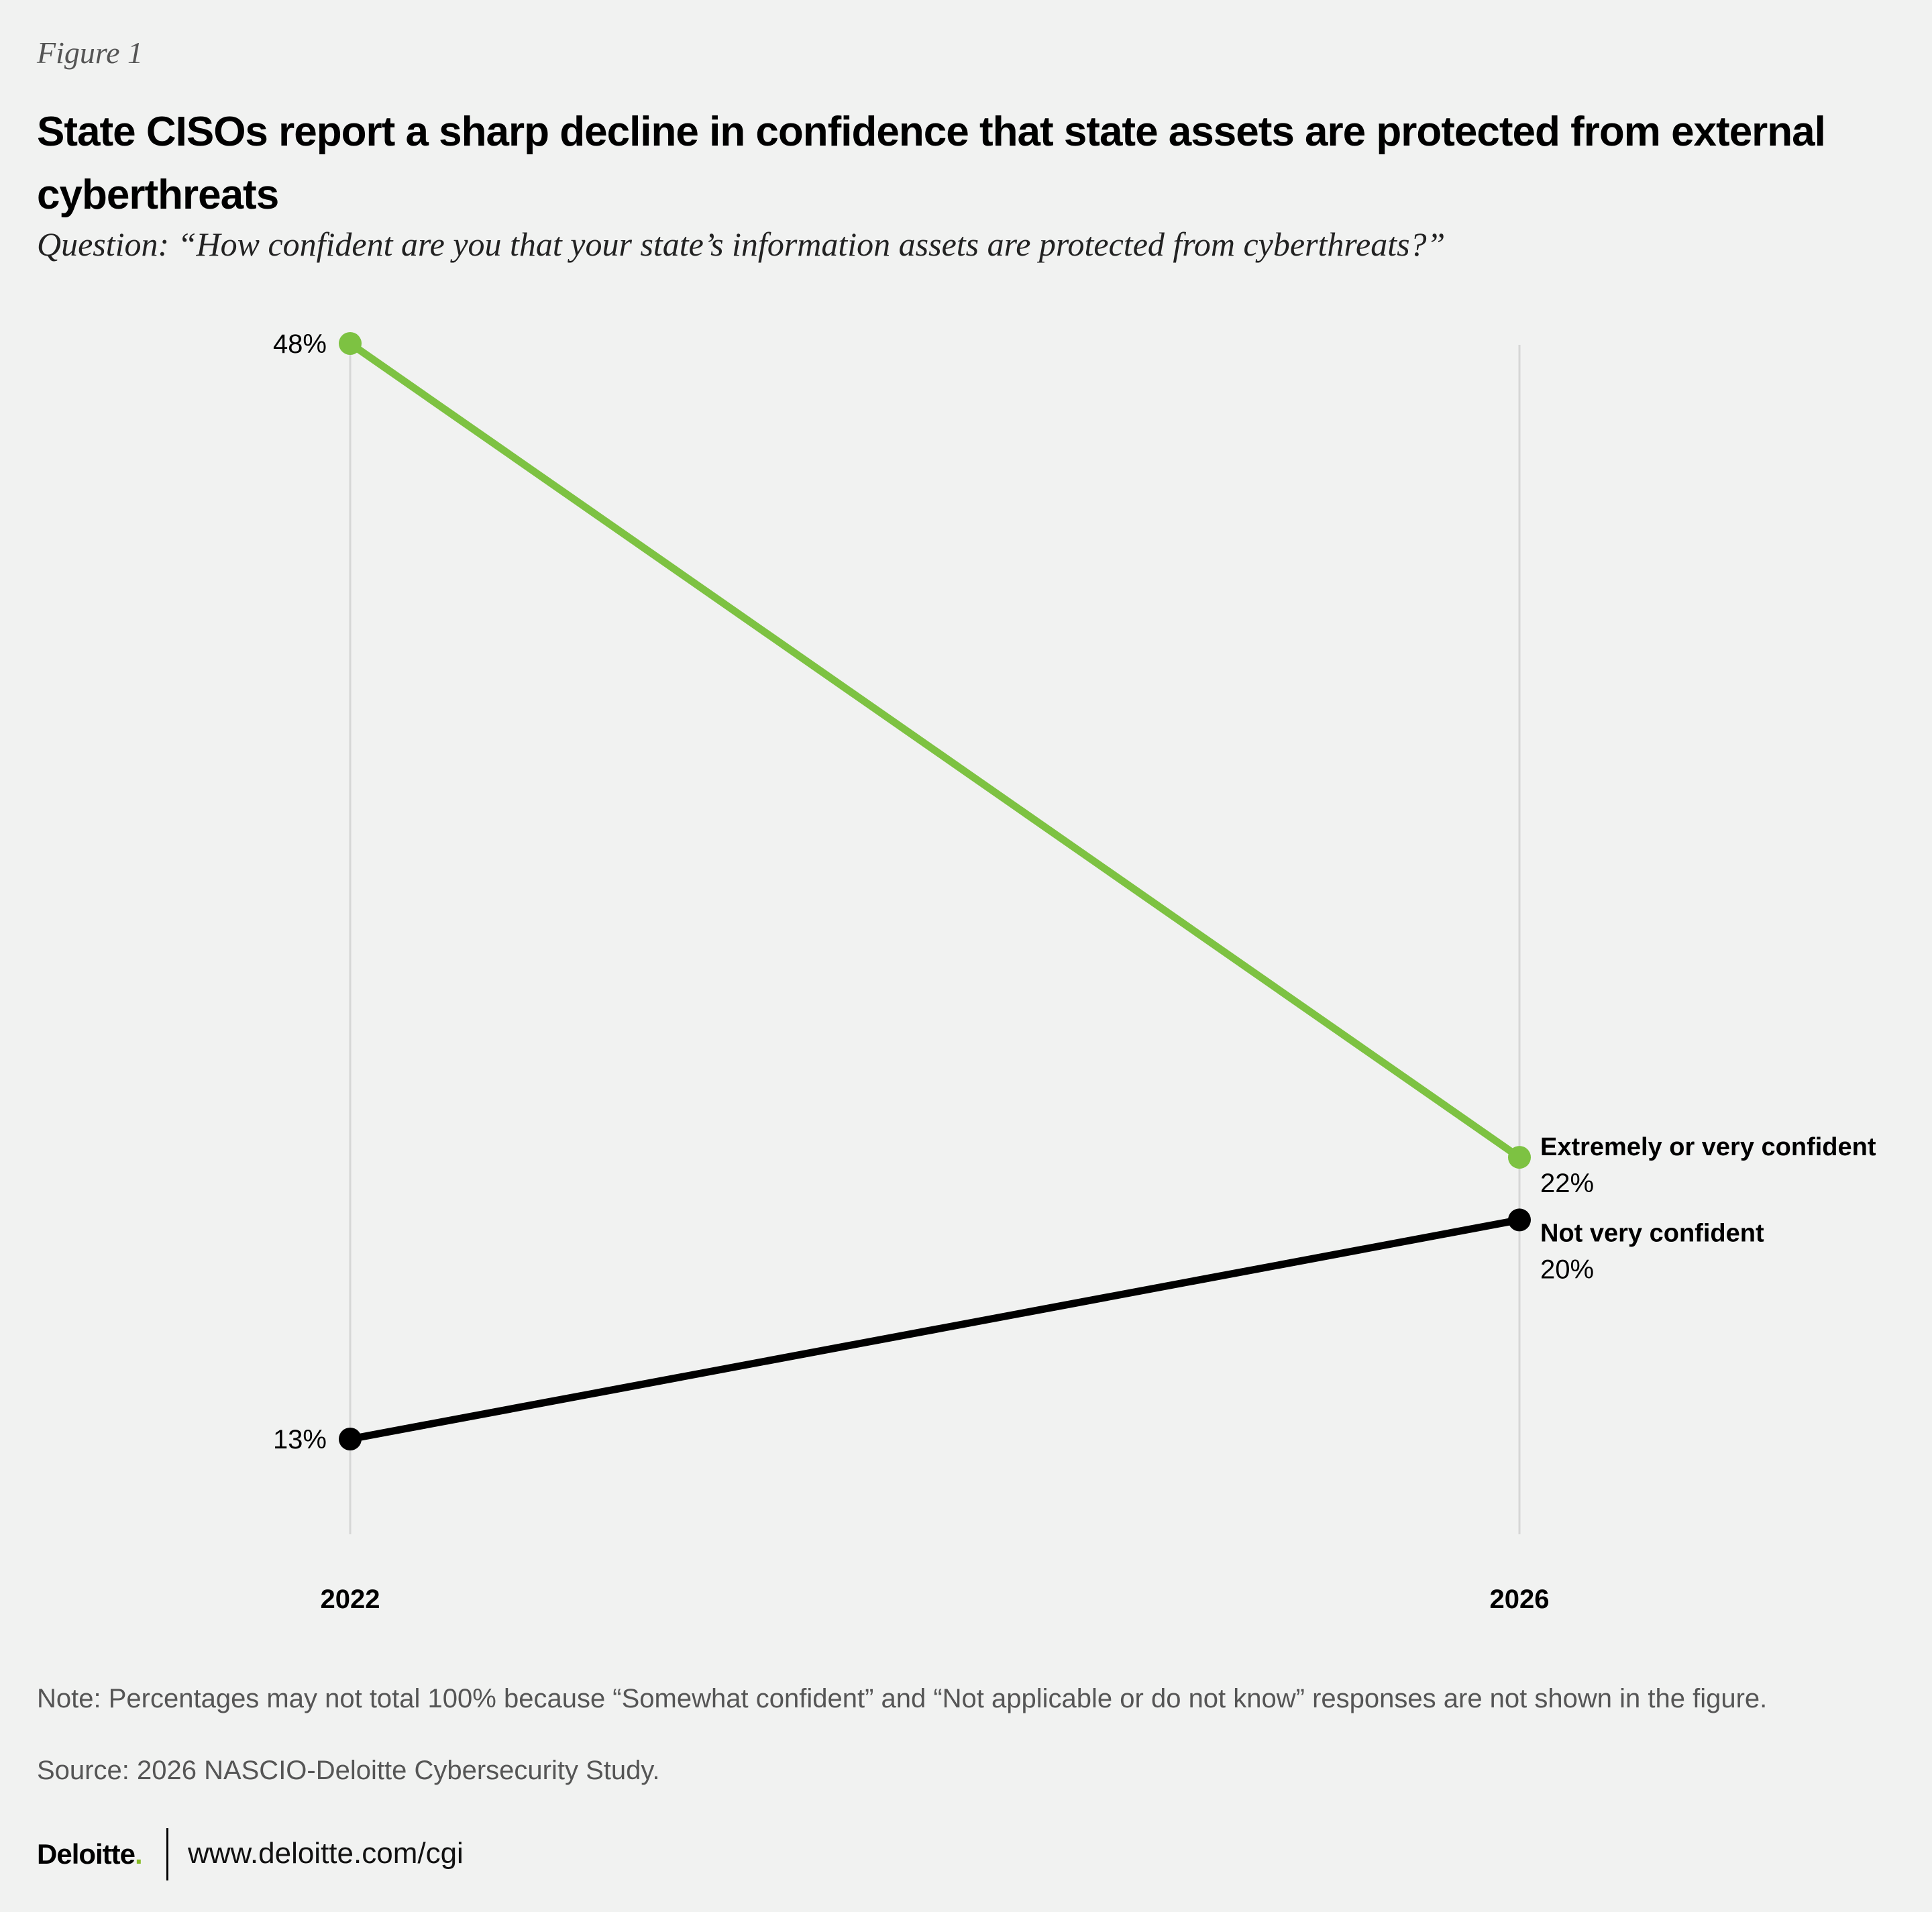 Image resolution: width=1932 pixels, height=1912 pixels. I want to click on x-tick-label: 2022, so click(350, 1600).